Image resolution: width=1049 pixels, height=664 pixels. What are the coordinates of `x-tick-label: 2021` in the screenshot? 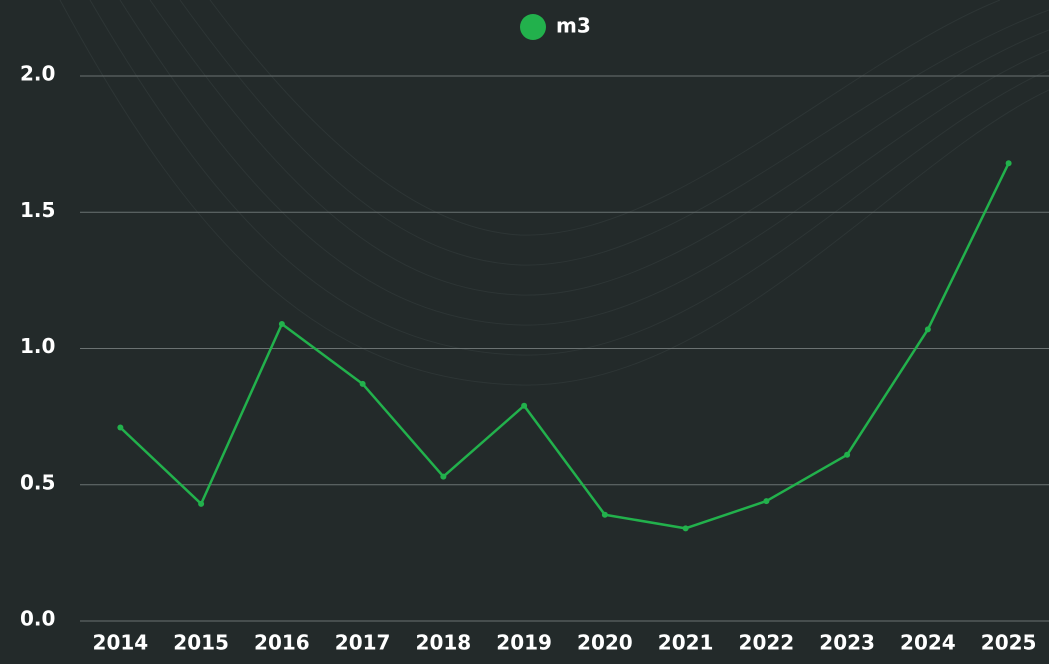 It's located at (686, 643).